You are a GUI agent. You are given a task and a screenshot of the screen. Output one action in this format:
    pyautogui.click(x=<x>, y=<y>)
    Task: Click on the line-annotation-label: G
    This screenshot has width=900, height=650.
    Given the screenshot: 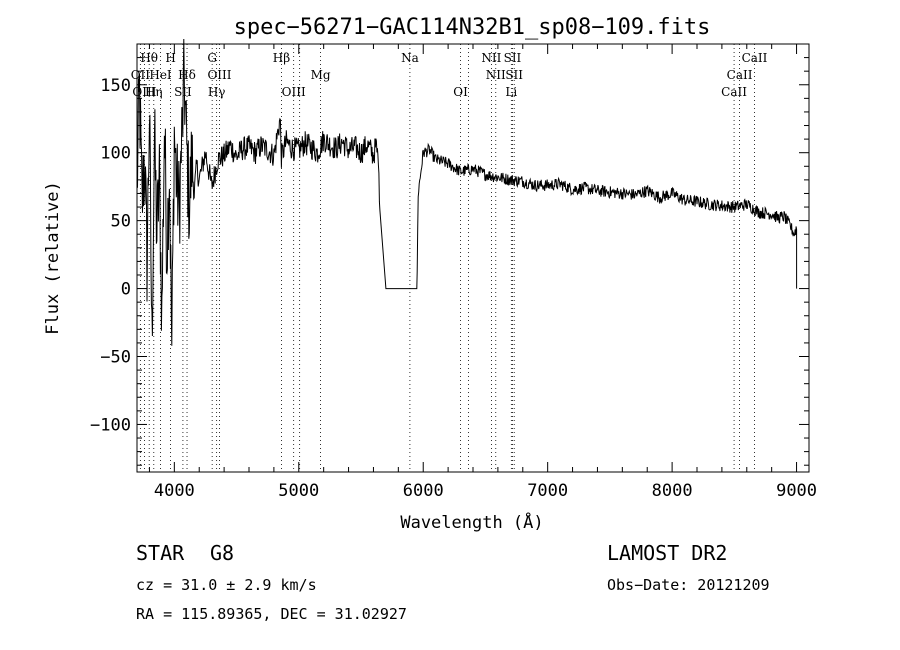 What is the action you would take?
    pyautogui.click(x=212, y=58)
    